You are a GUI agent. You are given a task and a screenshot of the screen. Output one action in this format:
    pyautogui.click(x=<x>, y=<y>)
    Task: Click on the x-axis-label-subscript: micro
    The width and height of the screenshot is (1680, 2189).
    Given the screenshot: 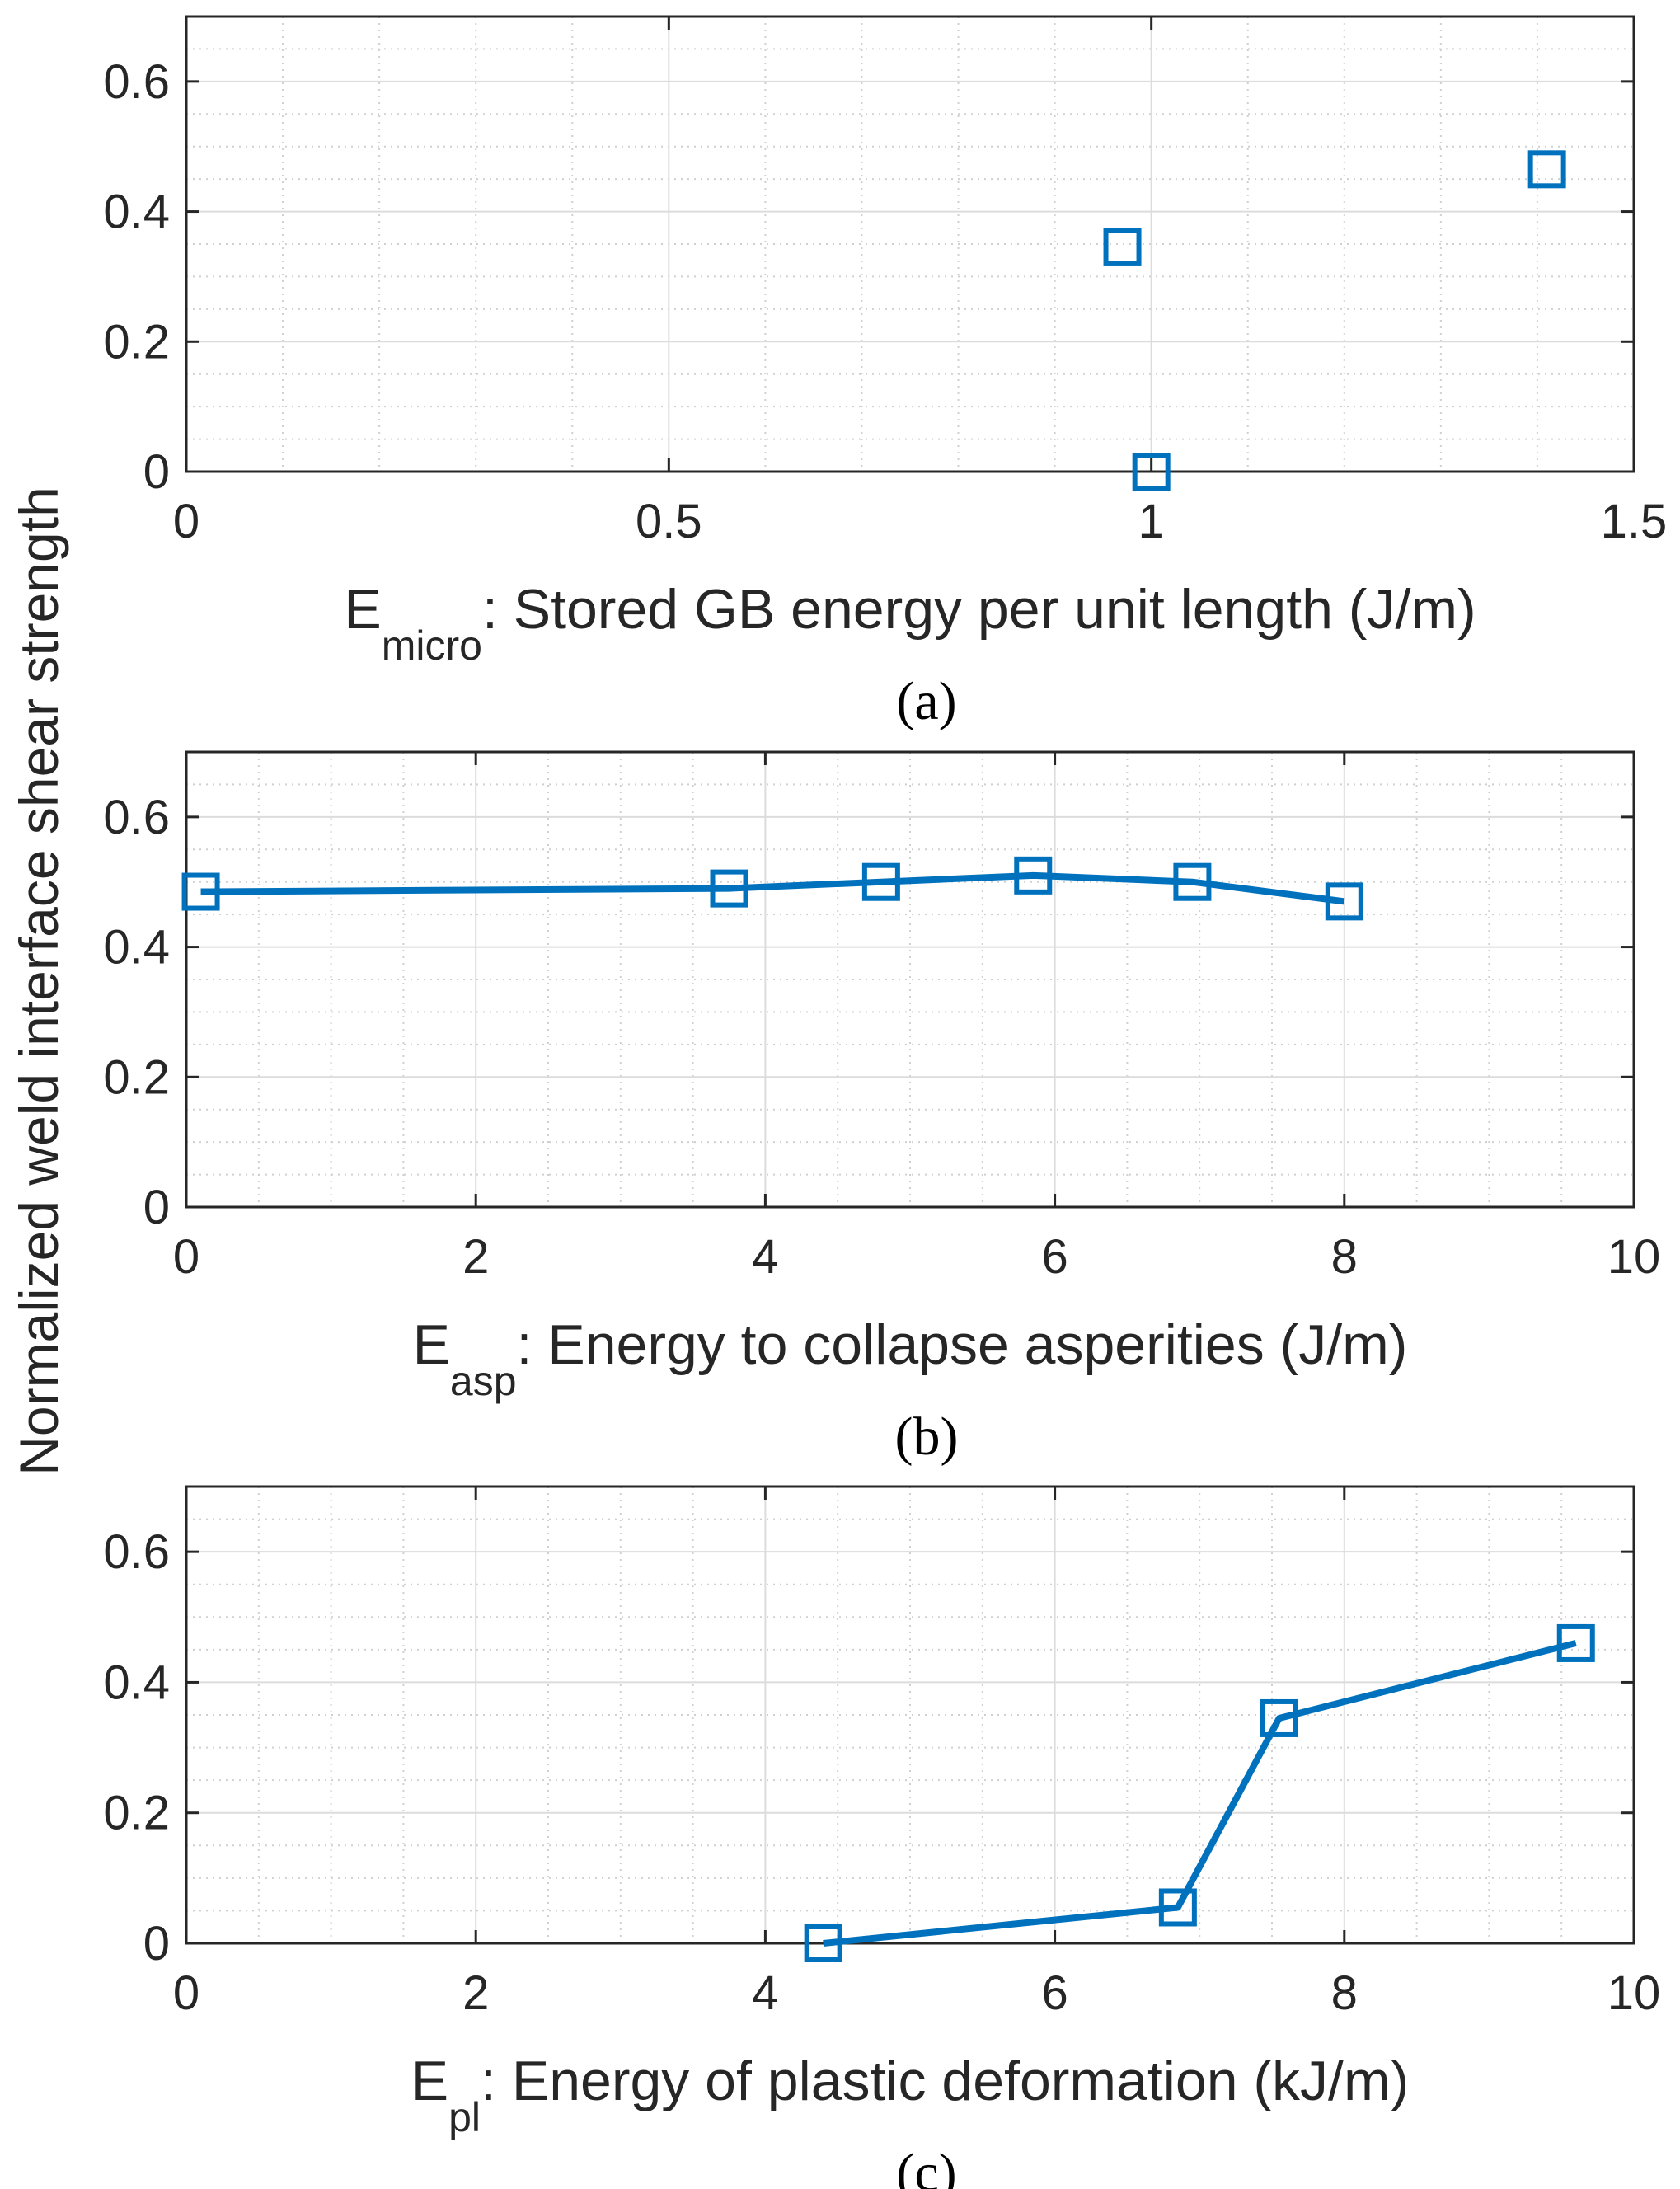 What is the action you would take?
    pyautogui.click(x=432, y=645)
    